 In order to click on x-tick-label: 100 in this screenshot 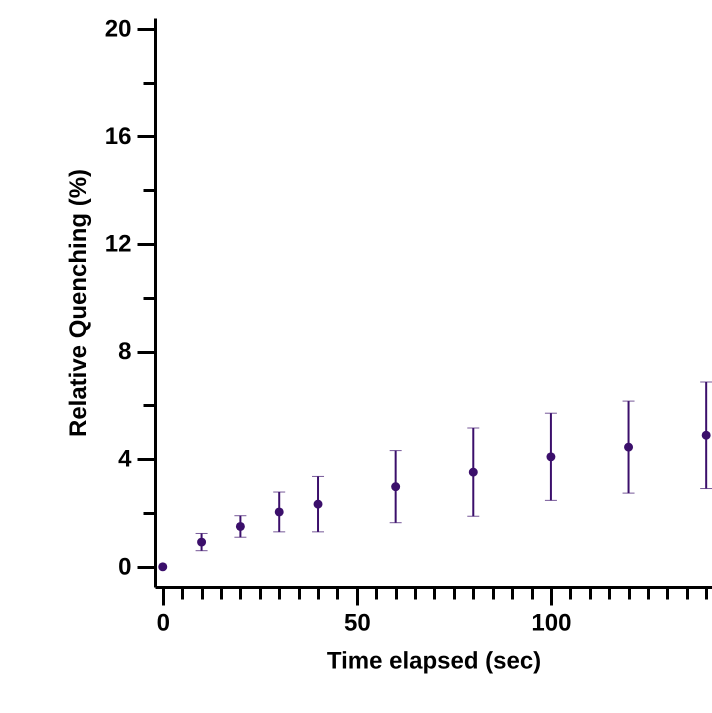, I will do `click(551, 623)`.